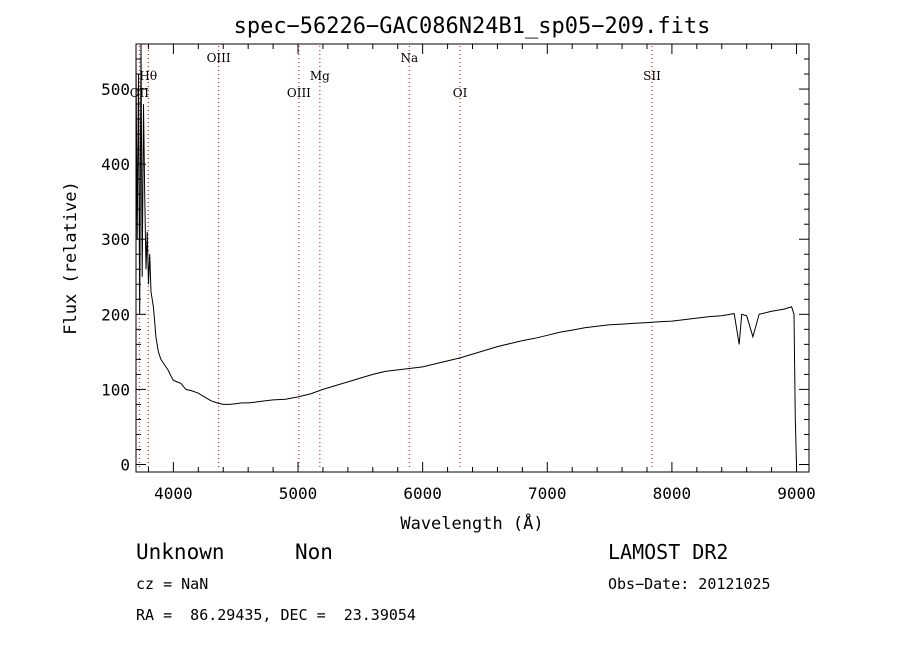 This screenshot has width=900, height=650. I want to click on y-tick-label: 200, so click(115, 314).